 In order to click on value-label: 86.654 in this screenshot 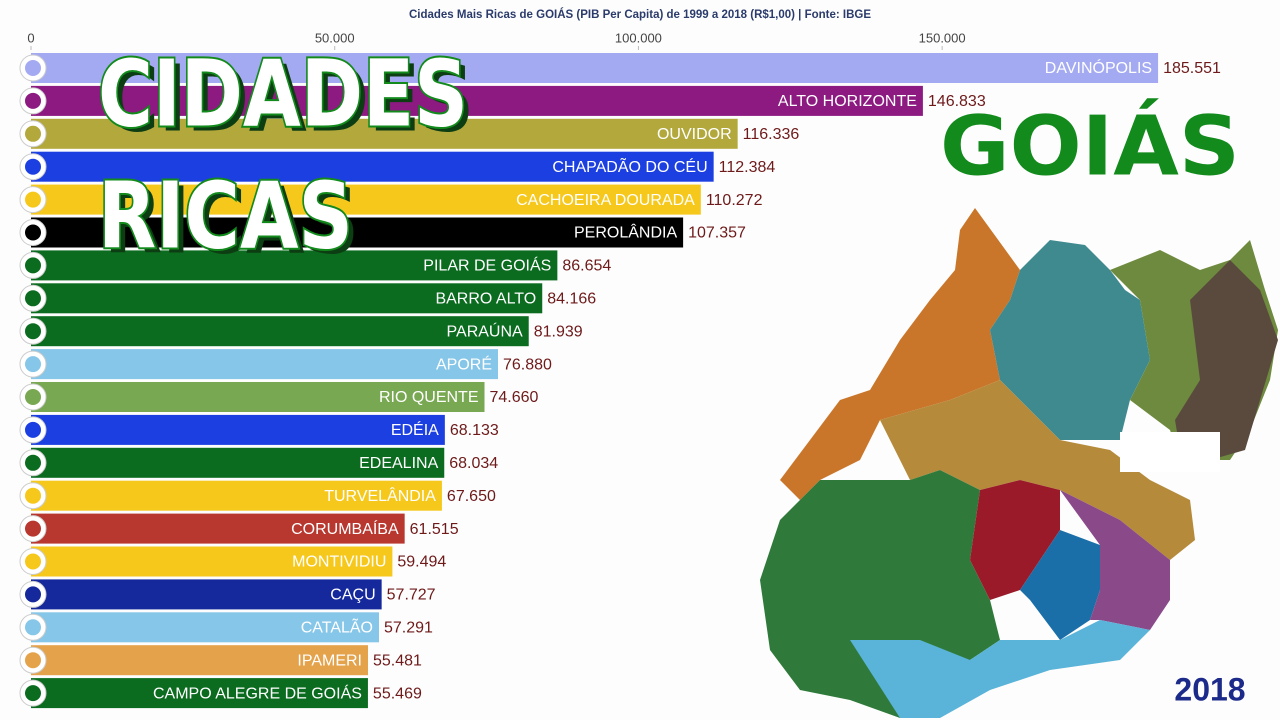, I will do `click(586, 266)`.